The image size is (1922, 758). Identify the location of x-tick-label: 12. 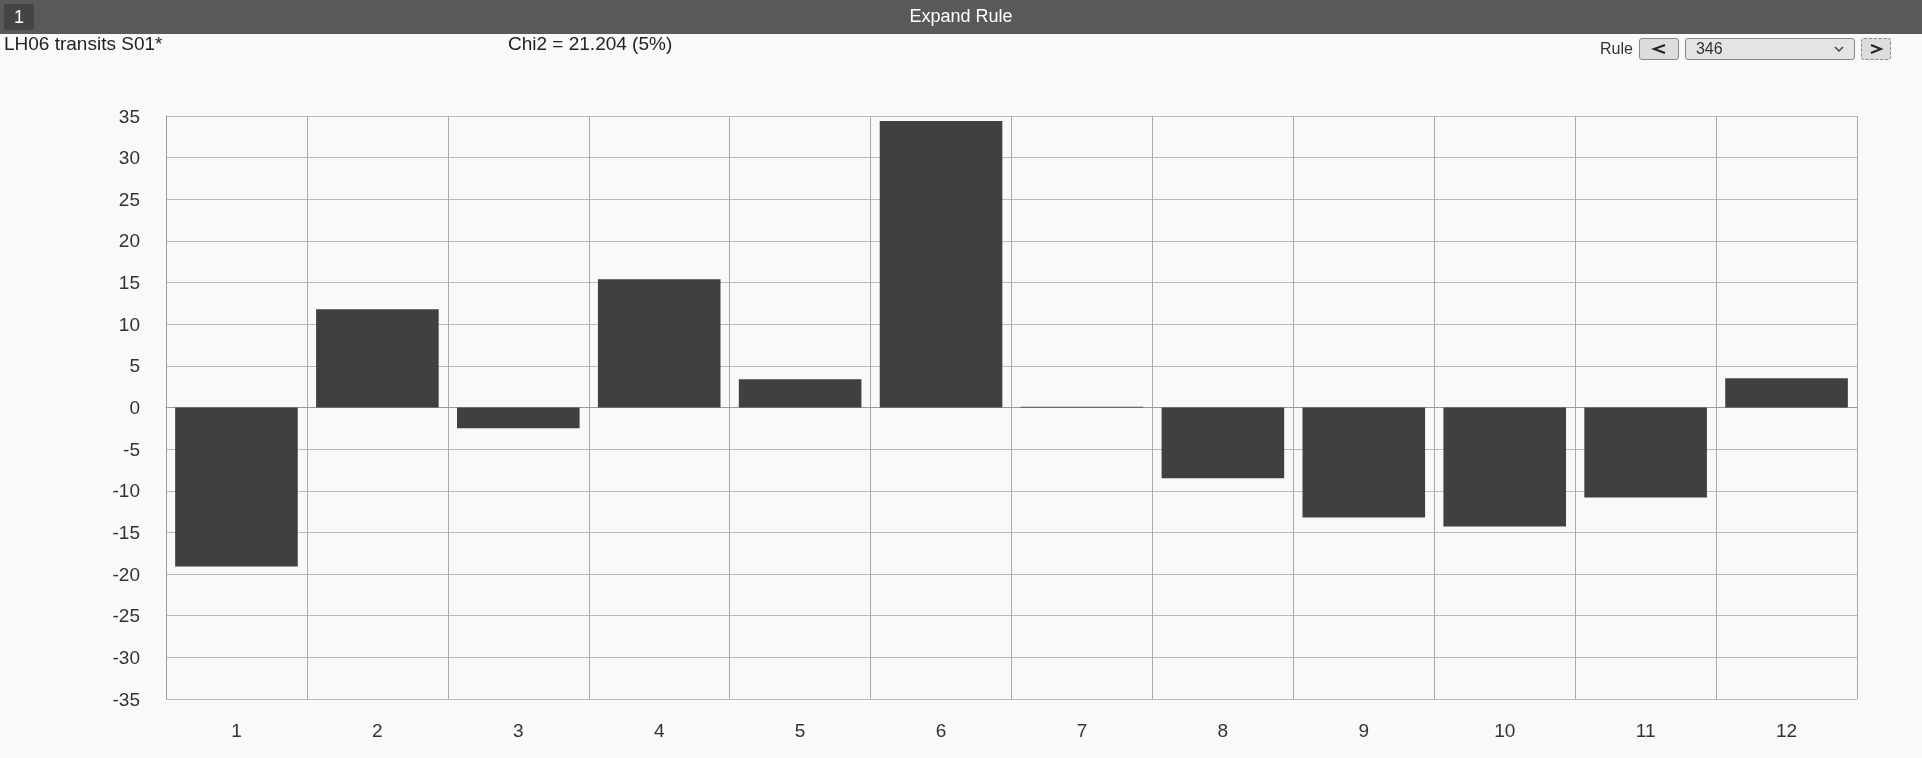
(1786, 730).